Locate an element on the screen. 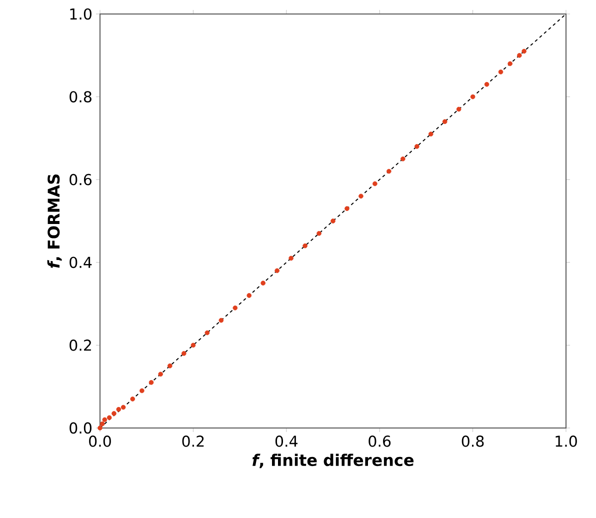  y-tick-label: 0.0 is located at coordinates (81, 428).